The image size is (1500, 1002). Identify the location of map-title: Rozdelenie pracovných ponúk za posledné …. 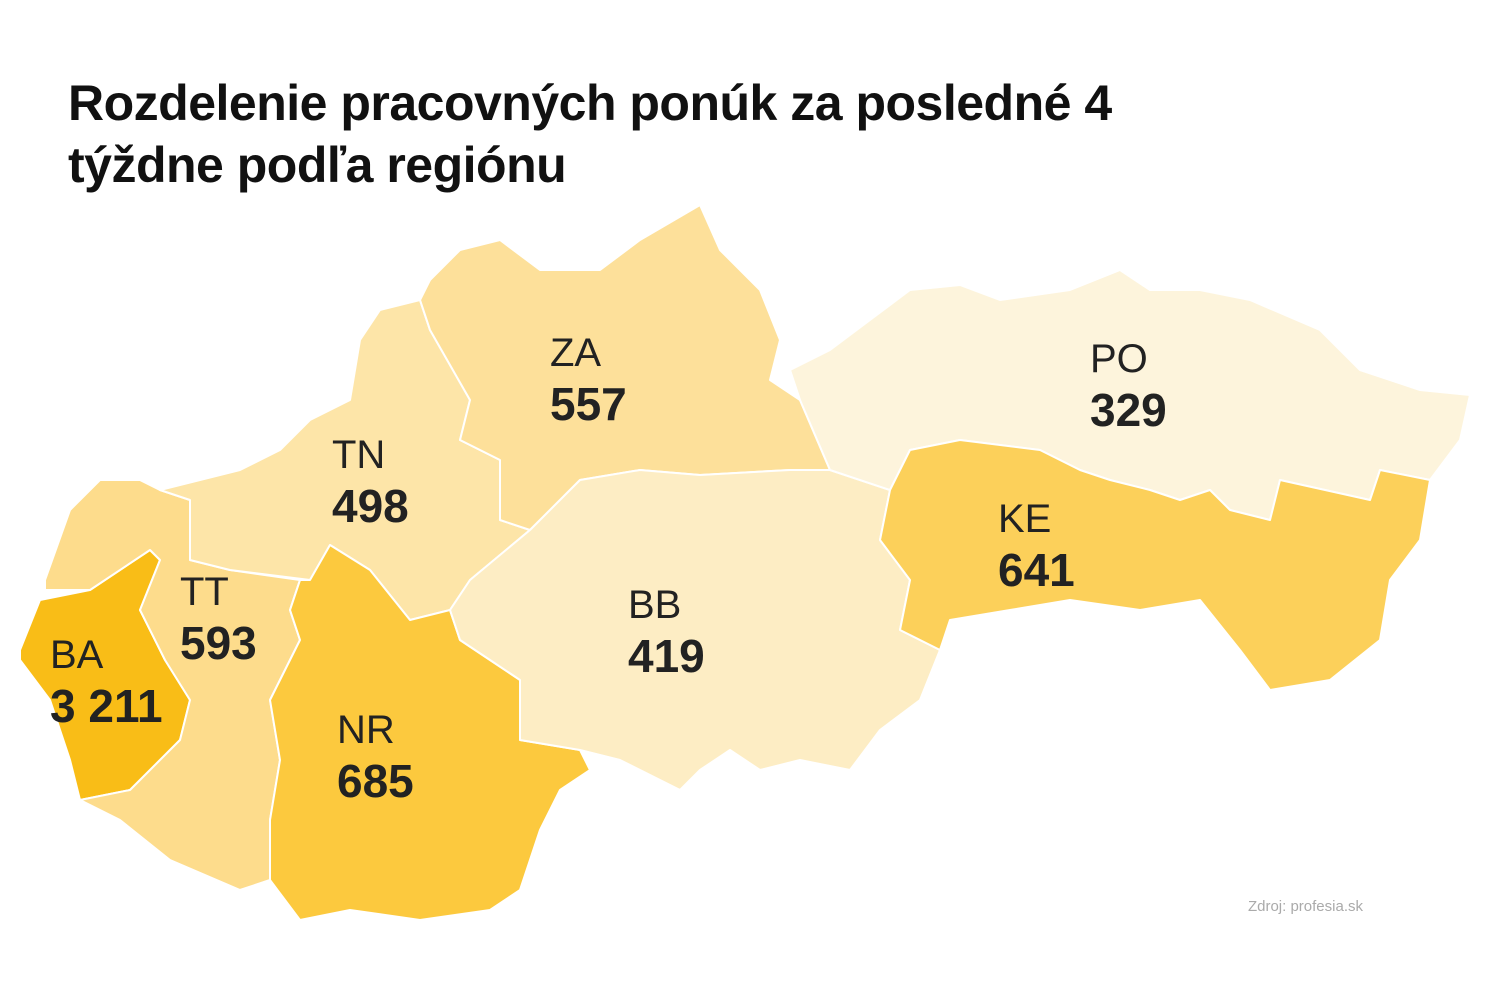
(590, 134).